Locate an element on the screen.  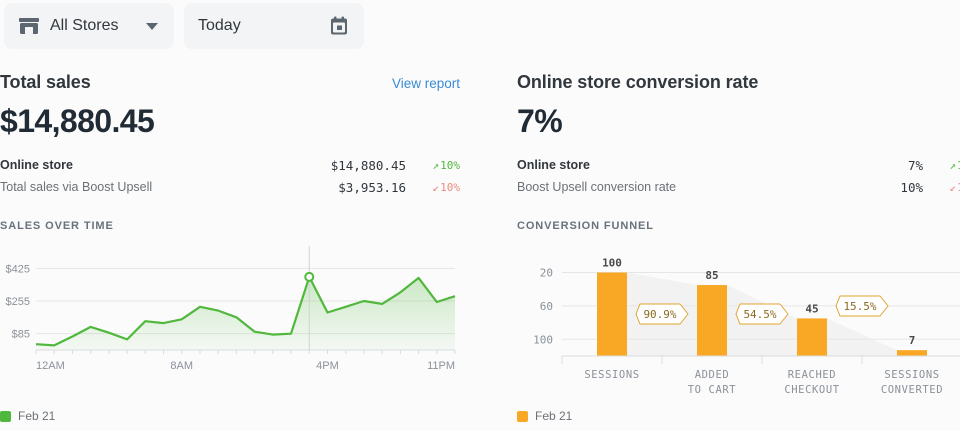
view-report-link: View report is located at coordinates (425, 83).